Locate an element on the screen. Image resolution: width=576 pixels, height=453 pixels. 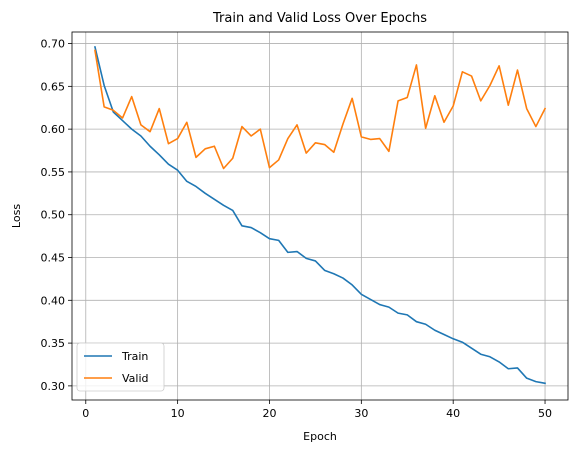
x-tick-label: 20 is located at coordinates (269, 413).